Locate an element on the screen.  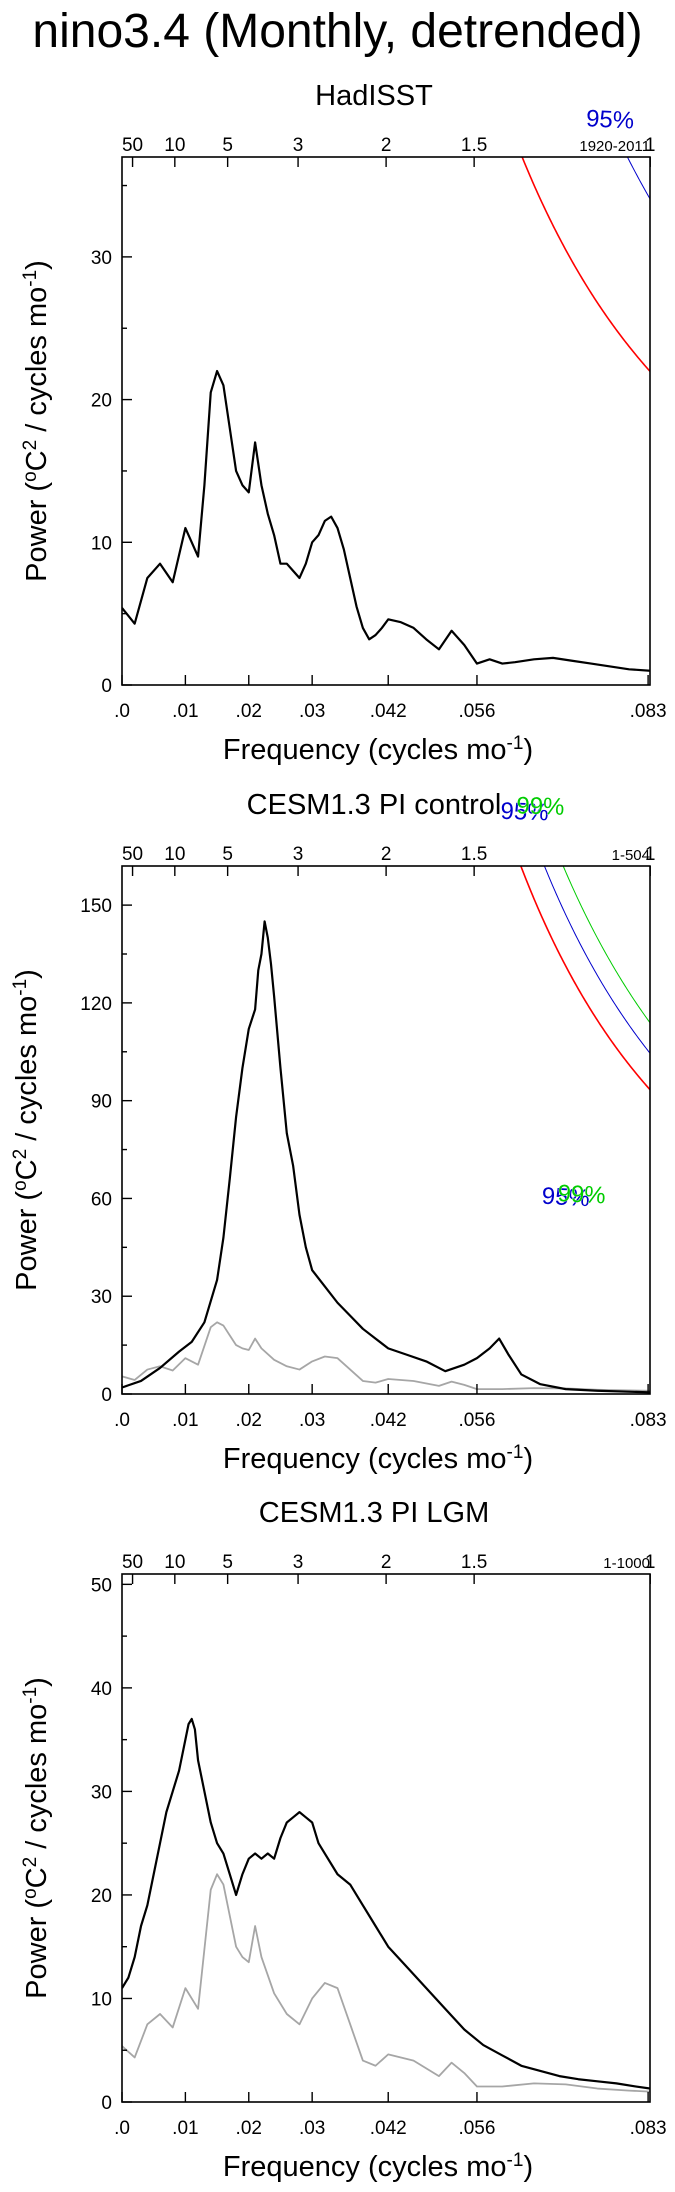
y-tick-label: 50 is located at coordinates (101, 1585).